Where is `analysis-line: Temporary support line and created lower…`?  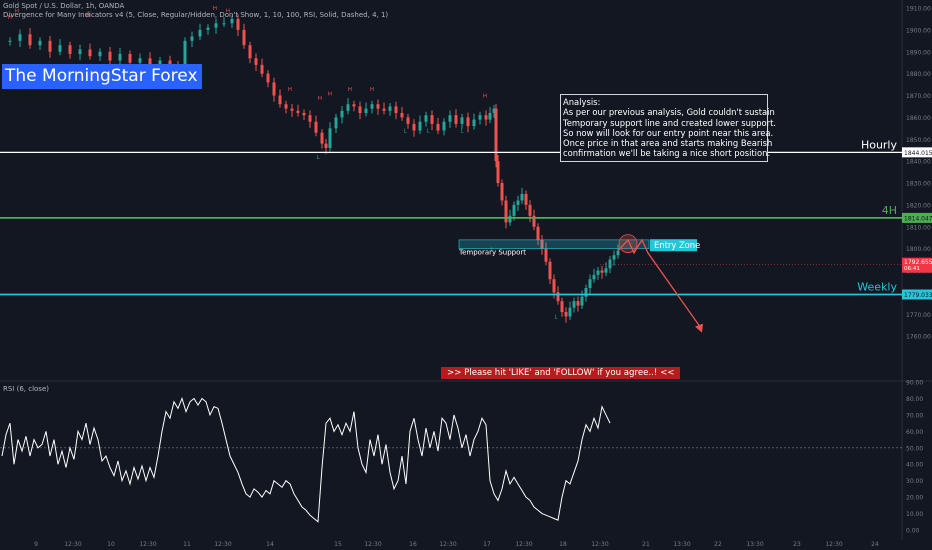 analysis-line: Temporary support line and created lower… is located at coordinates (670, 122).